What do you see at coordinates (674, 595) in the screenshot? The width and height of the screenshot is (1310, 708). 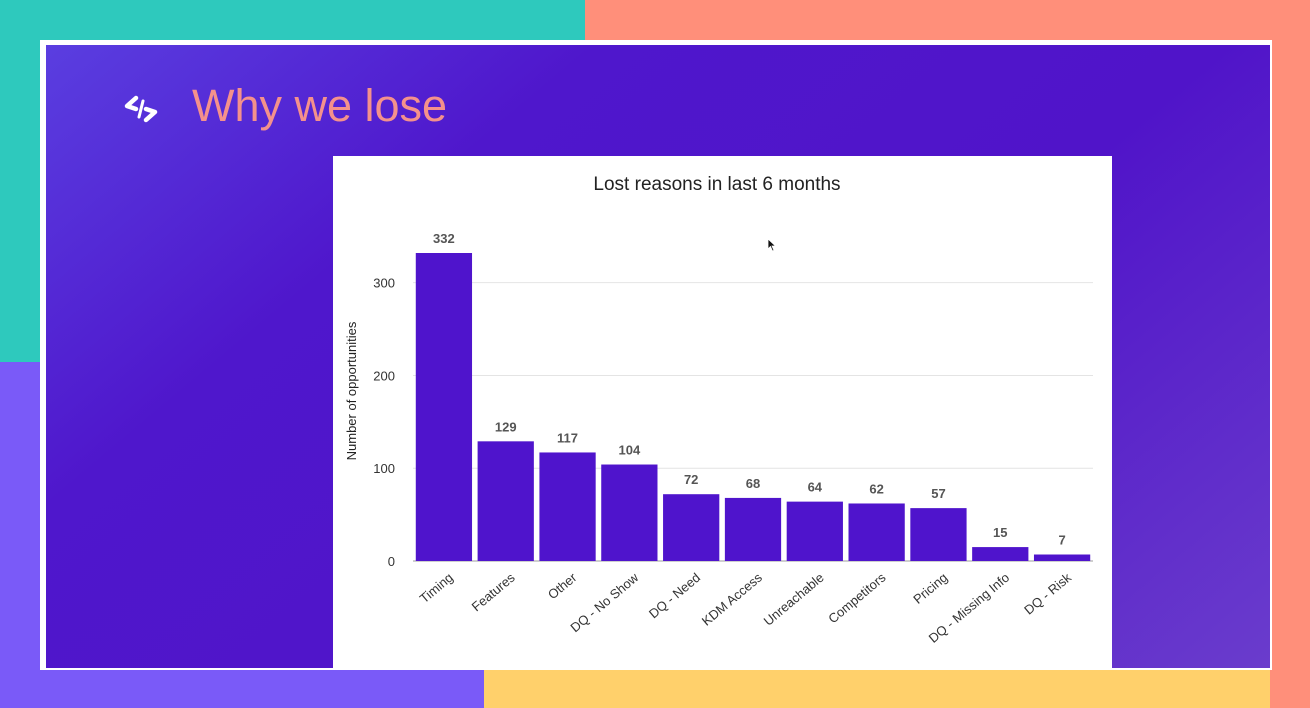 I see `x-tick-label: DQ - Need` at bounding box center [674, 595].